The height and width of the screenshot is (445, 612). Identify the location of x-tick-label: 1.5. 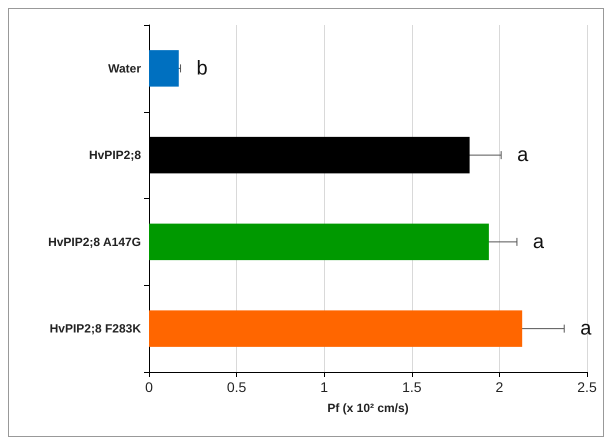
(412, 387).